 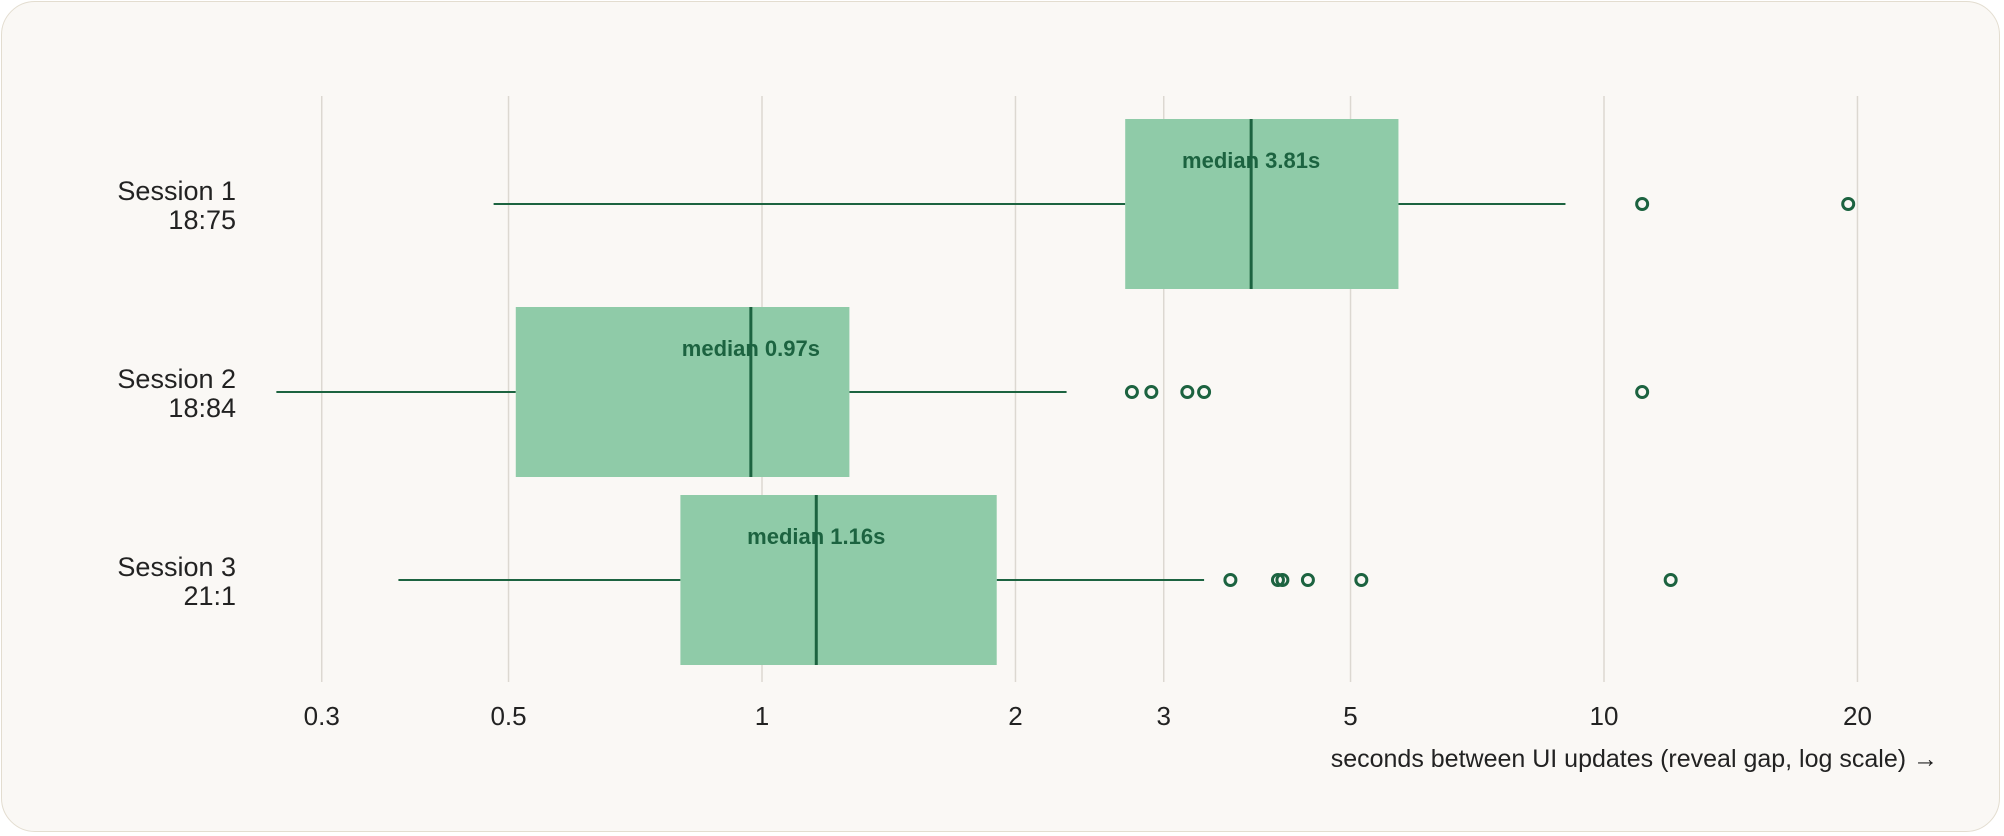 What do you see at coordinates (1164, 716) in the screenshot?
I see `x-tick-label: 3` at bounding box center [1164, 716].